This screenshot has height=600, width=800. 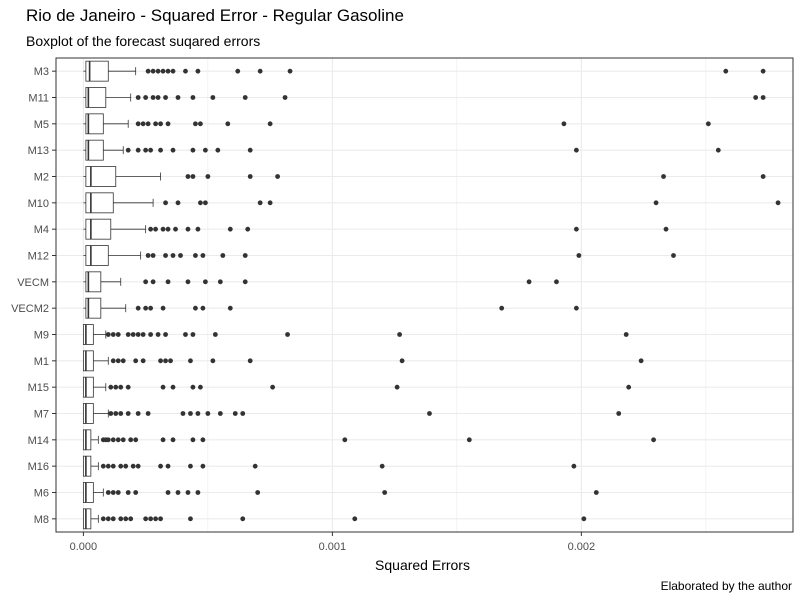 What do you see at coordinates (424, 176) in the screenshot?
I see `box-m2` at bounding box center [424, 176].